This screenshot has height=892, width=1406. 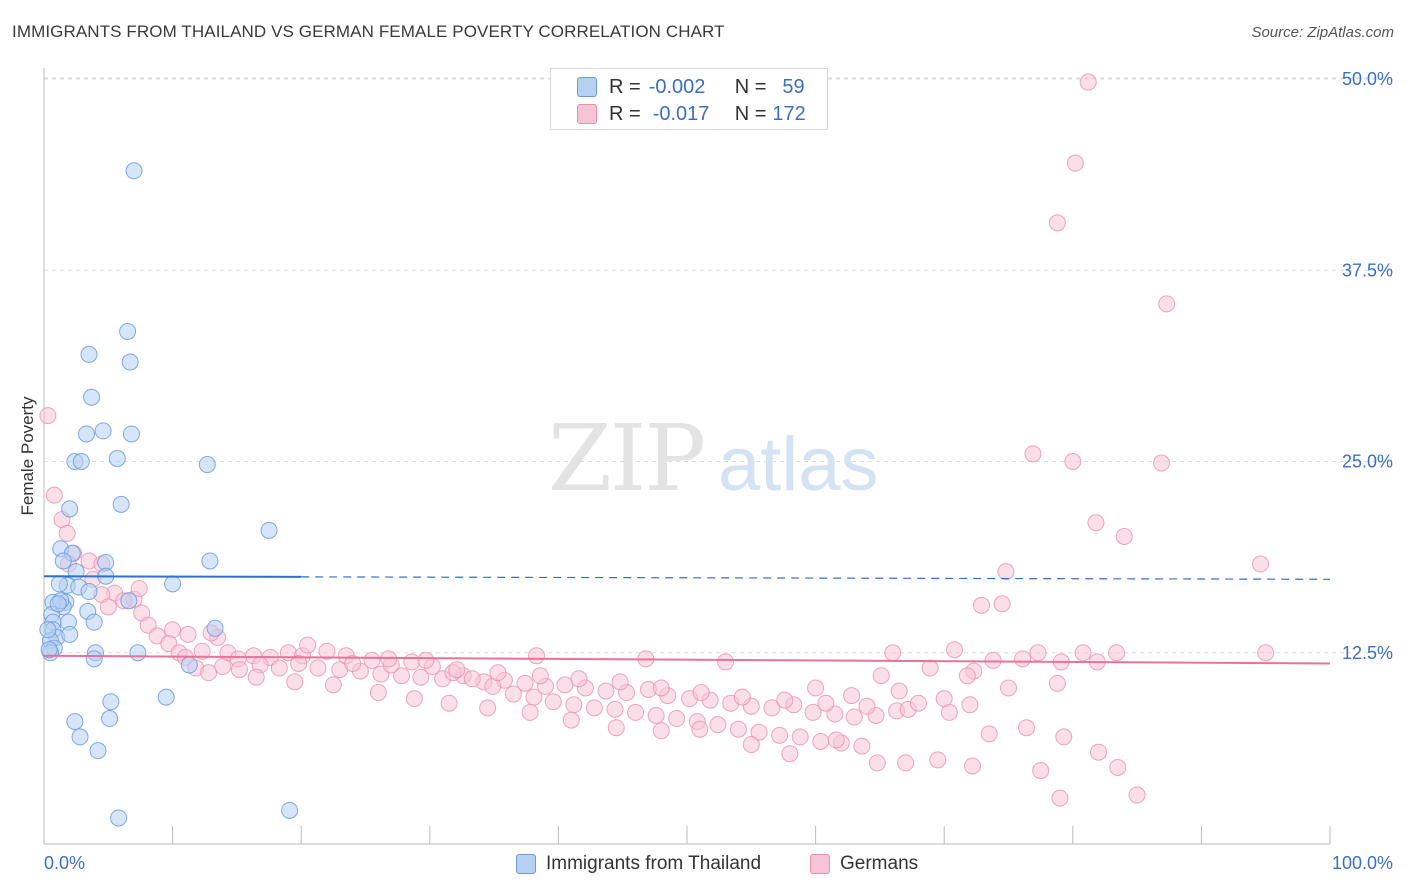 What do you see at coordinates (677, 86) in the screenshot?
I see `legend-r-value-thailand: -0.002` at bounding box center [677, 86].